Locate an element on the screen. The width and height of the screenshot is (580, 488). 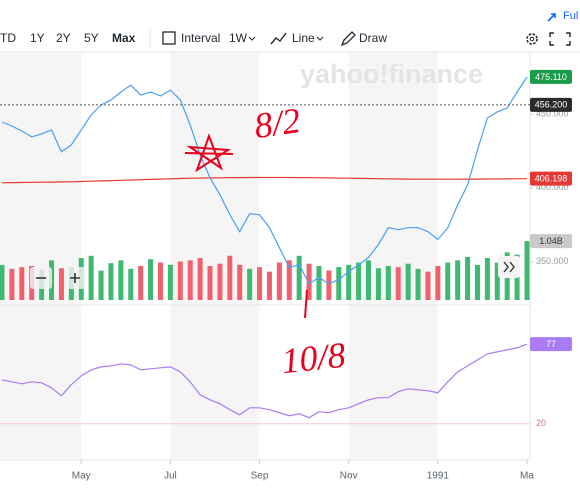
fullscreen-link: Ful is located at coordinates (570, 16).